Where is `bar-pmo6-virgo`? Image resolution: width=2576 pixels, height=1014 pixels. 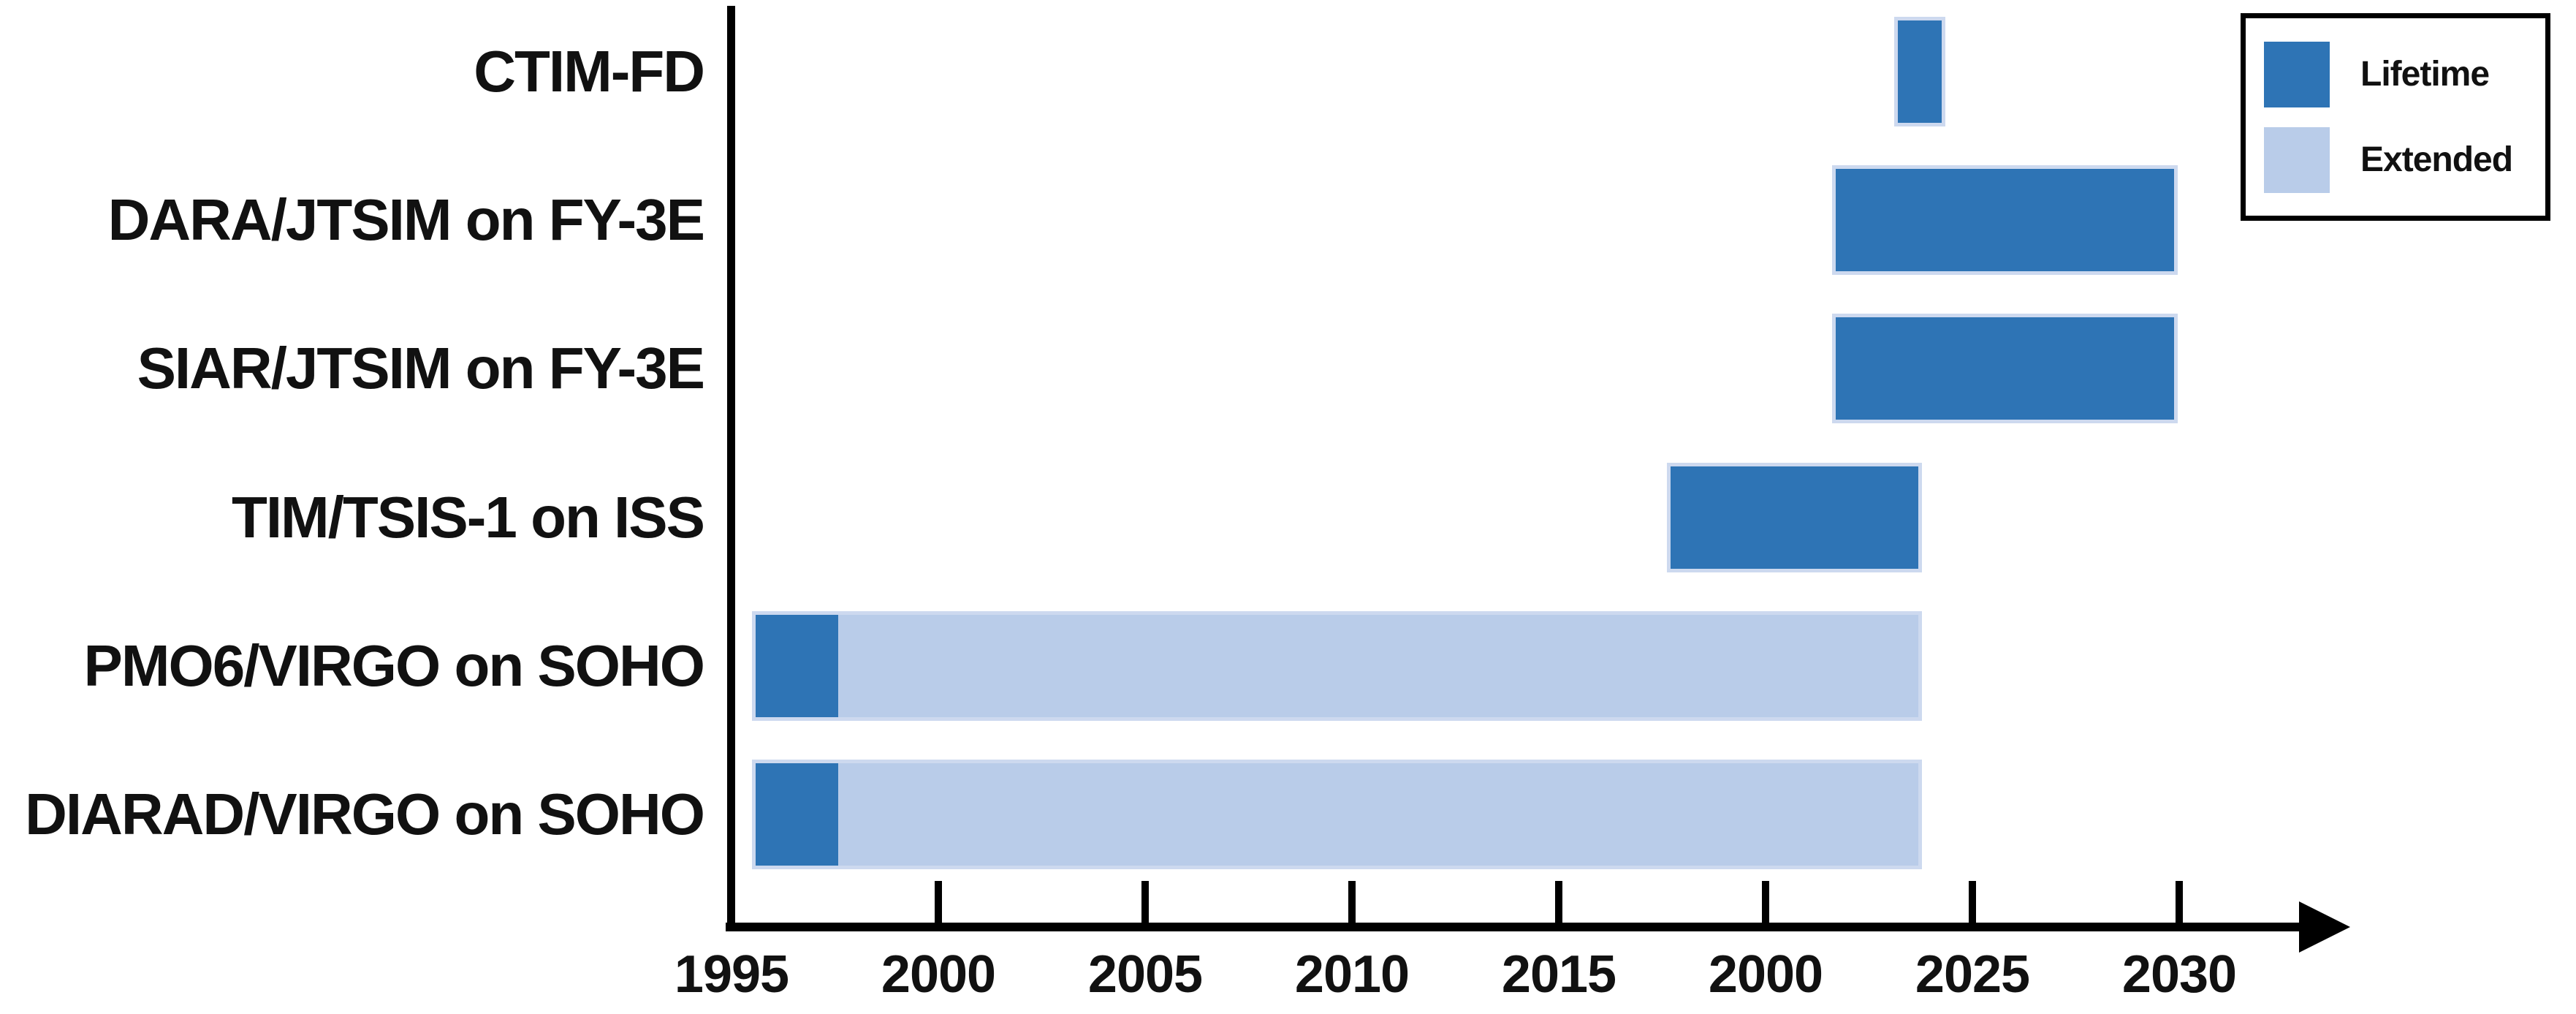
bar-pmo6-virgo is located at coordinates (1337, 665).